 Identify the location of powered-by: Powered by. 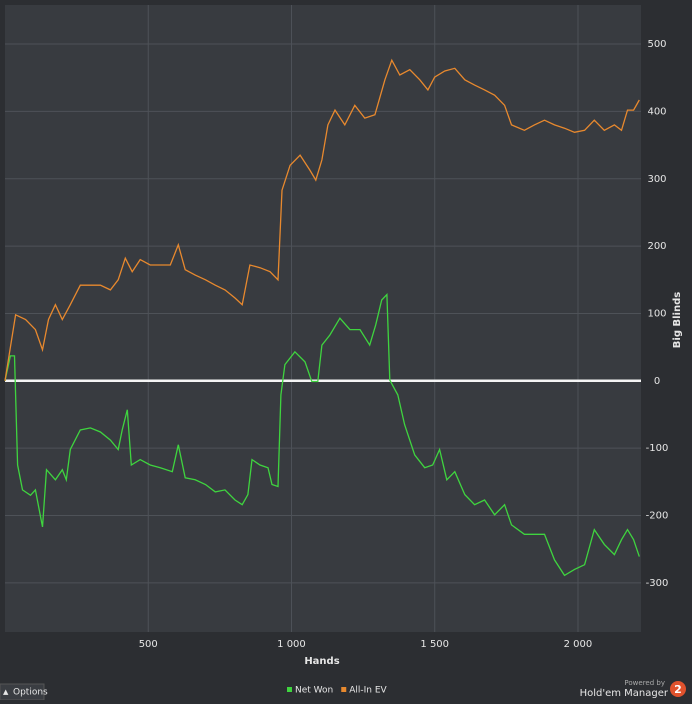
(644, 683).